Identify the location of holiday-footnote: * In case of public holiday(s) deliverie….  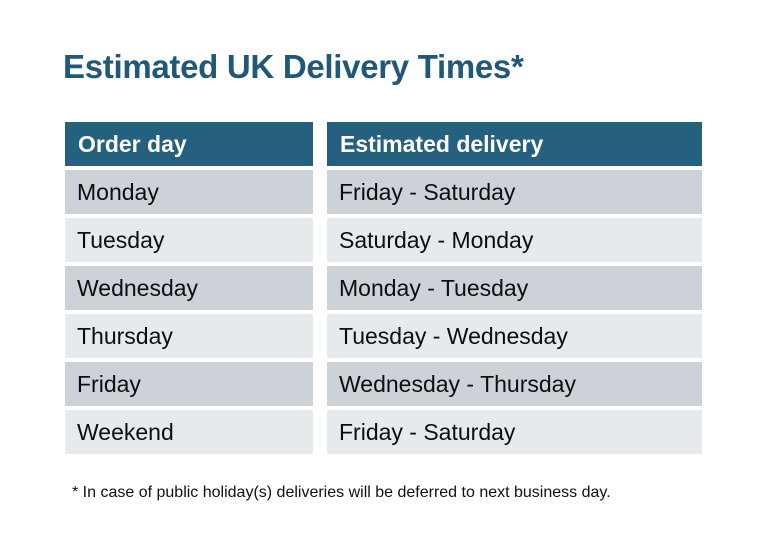
(341, 492).